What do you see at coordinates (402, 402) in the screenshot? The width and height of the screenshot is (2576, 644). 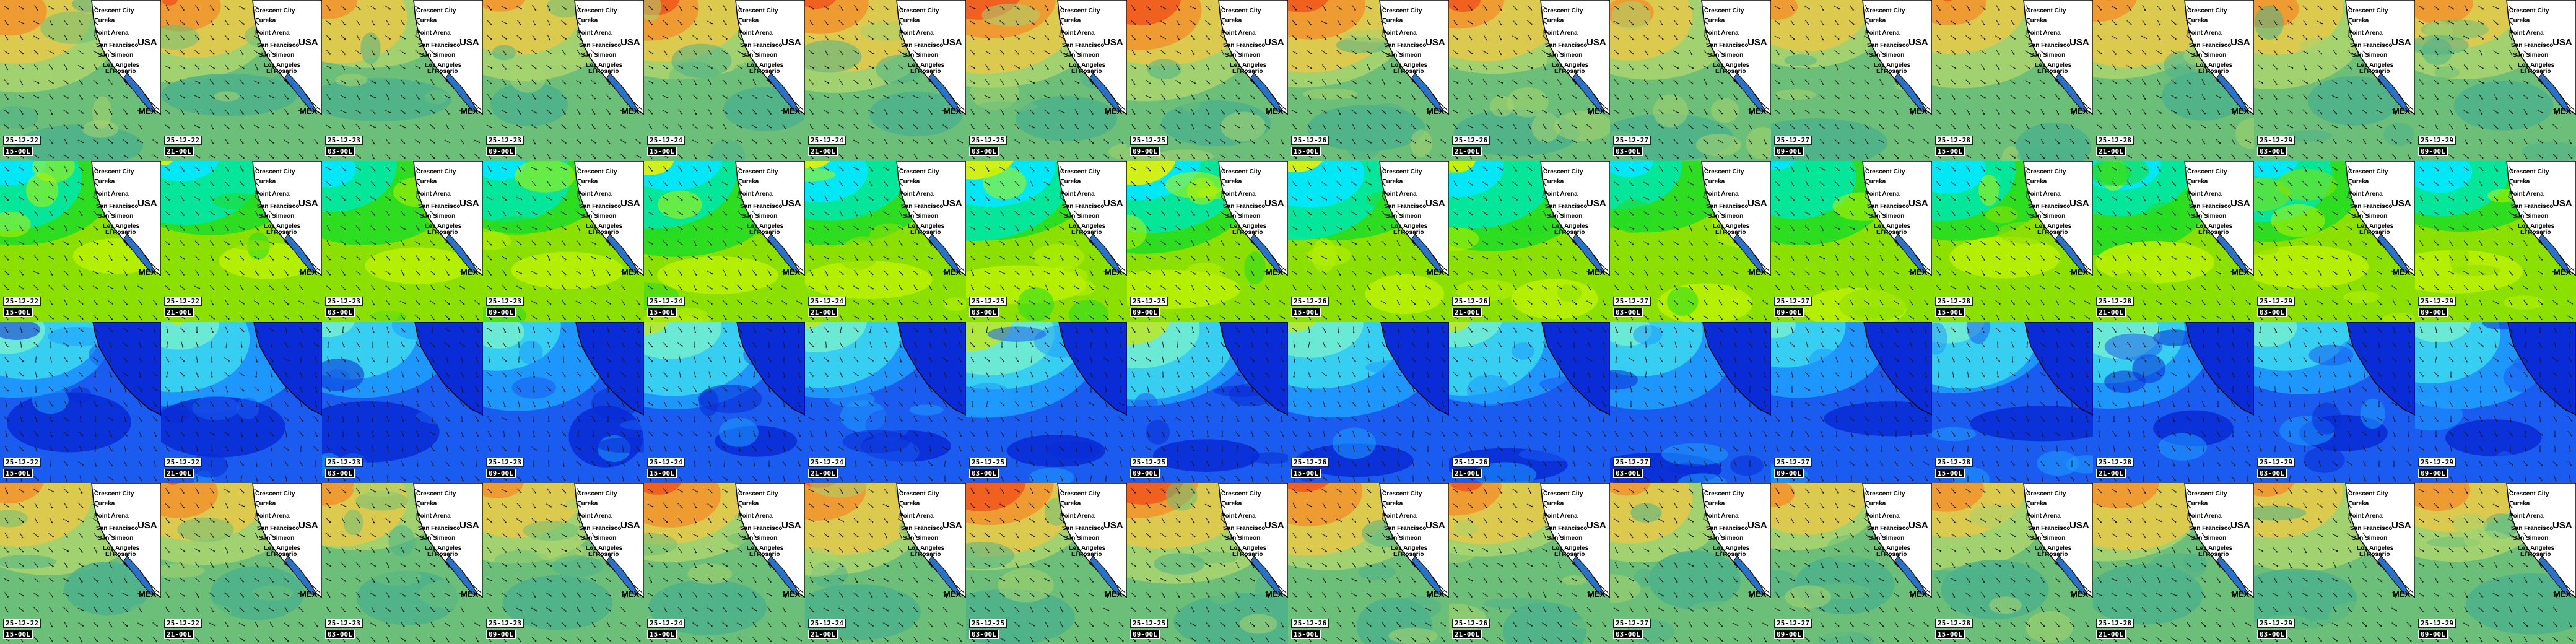 I see `wind-speed-frame: 25-12-23 03-00L` at bounding box center [402, 402].